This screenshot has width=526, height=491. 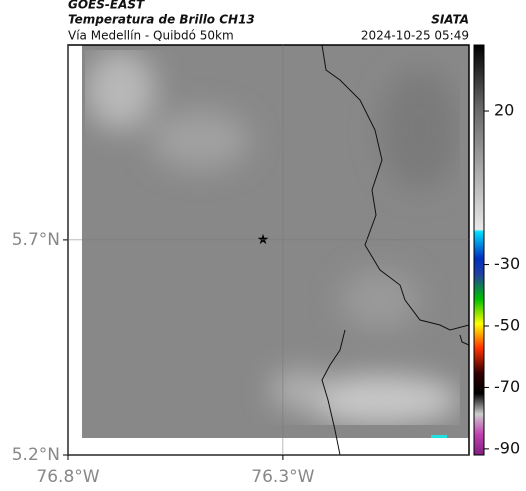 I want to click on colorbar-tick-label: -70, so click(x=507, y=386).